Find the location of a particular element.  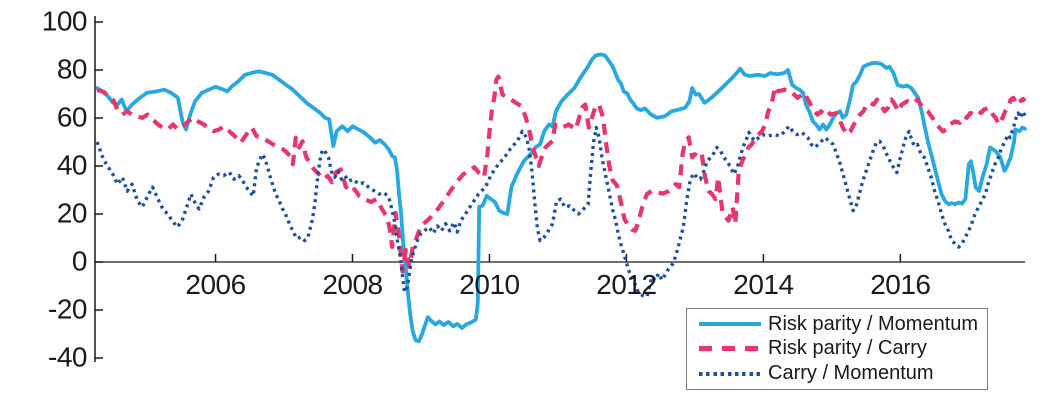

x-tick-label: 2016 is located at coordinates (900, 284).